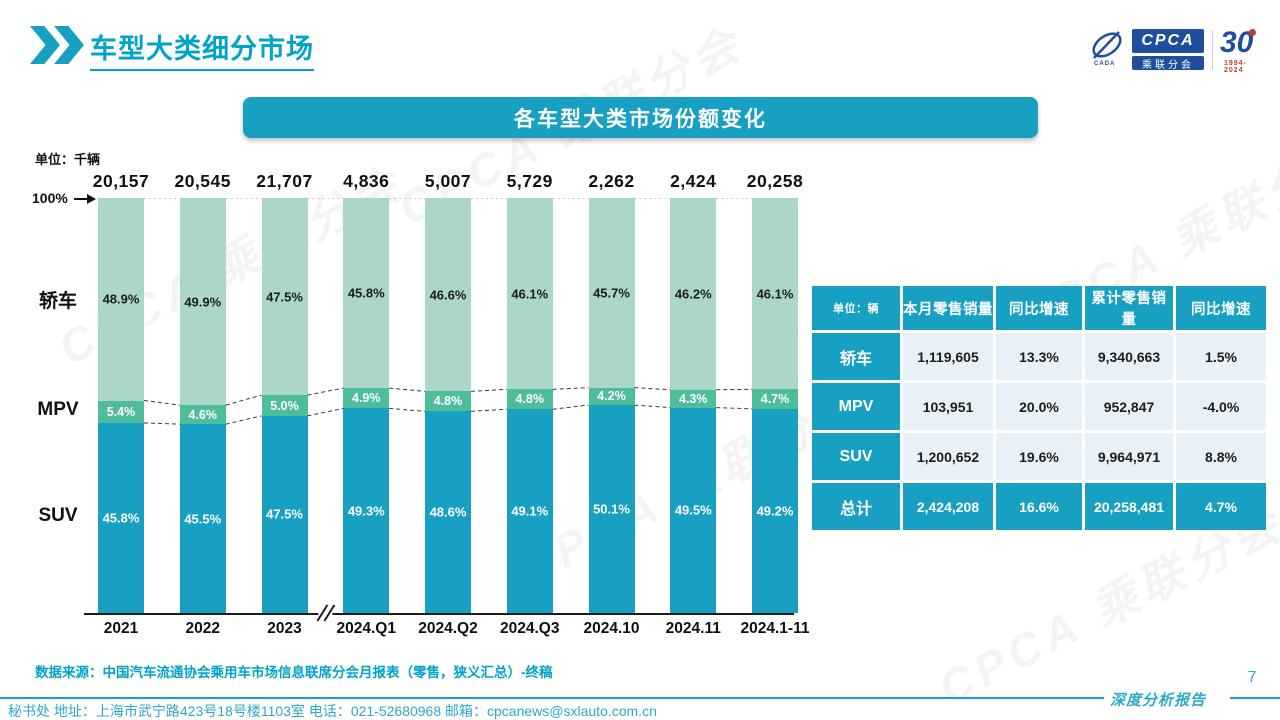 The height and width of the screenshot is (720, 1280). I want to click on segment-value-label: 5.4%, so click(121, 411).